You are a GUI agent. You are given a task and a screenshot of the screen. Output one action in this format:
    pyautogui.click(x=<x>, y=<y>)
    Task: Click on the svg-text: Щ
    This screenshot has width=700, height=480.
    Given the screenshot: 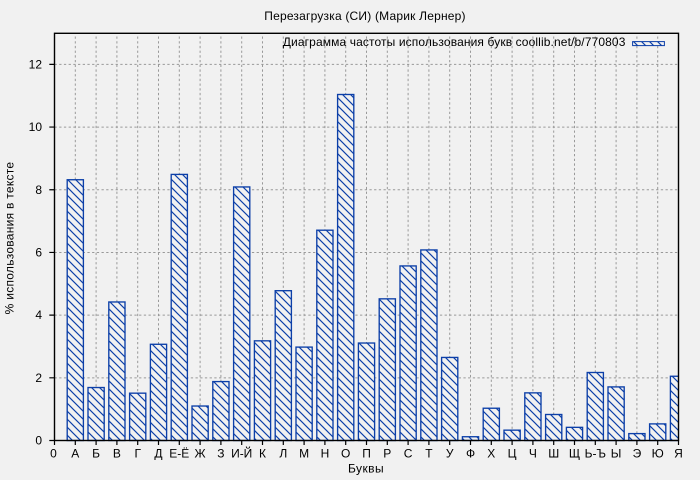 What is the action you would take?
    pyautogui.click(x=574, y=454)
    